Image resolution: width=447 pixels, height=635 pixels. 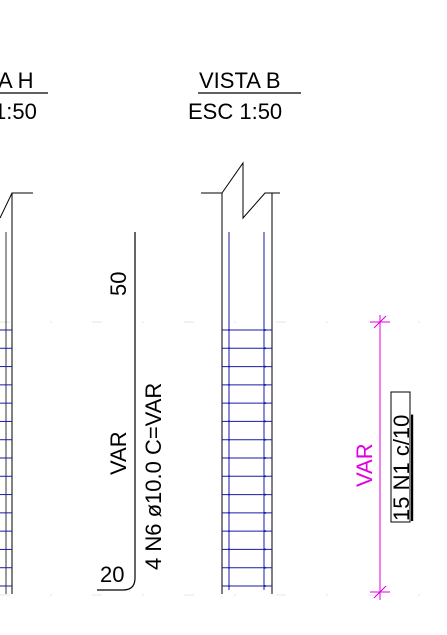 I want to click on column-stirrups, so click(x=247, y=458).